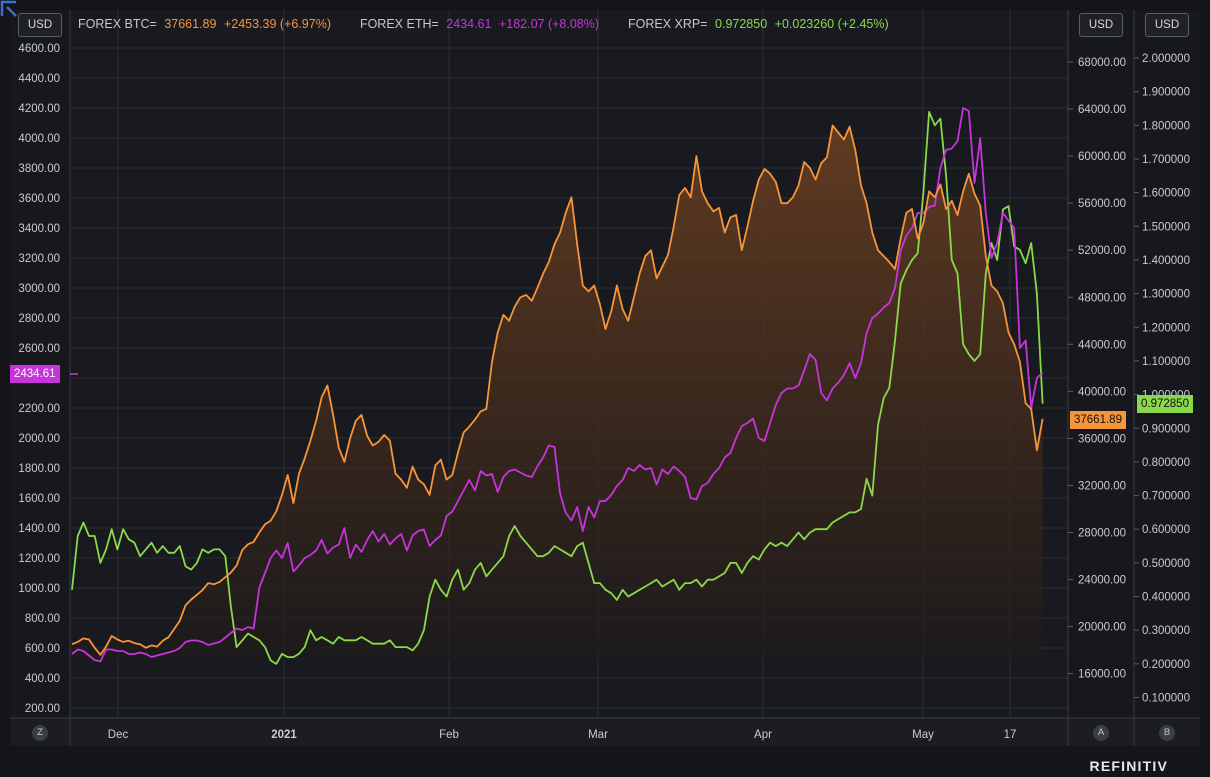 The height and width of the screenshot is (777, 1210). I want to click on eth-axis-tick-label: 1400.00, so click(39, 529).